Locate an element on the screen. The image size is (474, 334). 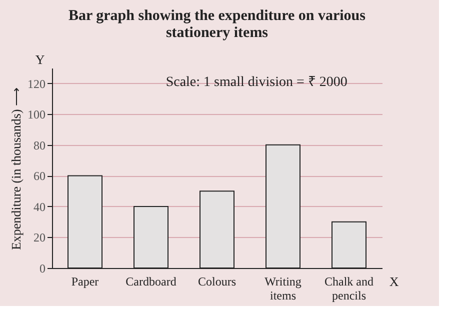
x-tick-label: Writing items is located at coordinates (283, 288).